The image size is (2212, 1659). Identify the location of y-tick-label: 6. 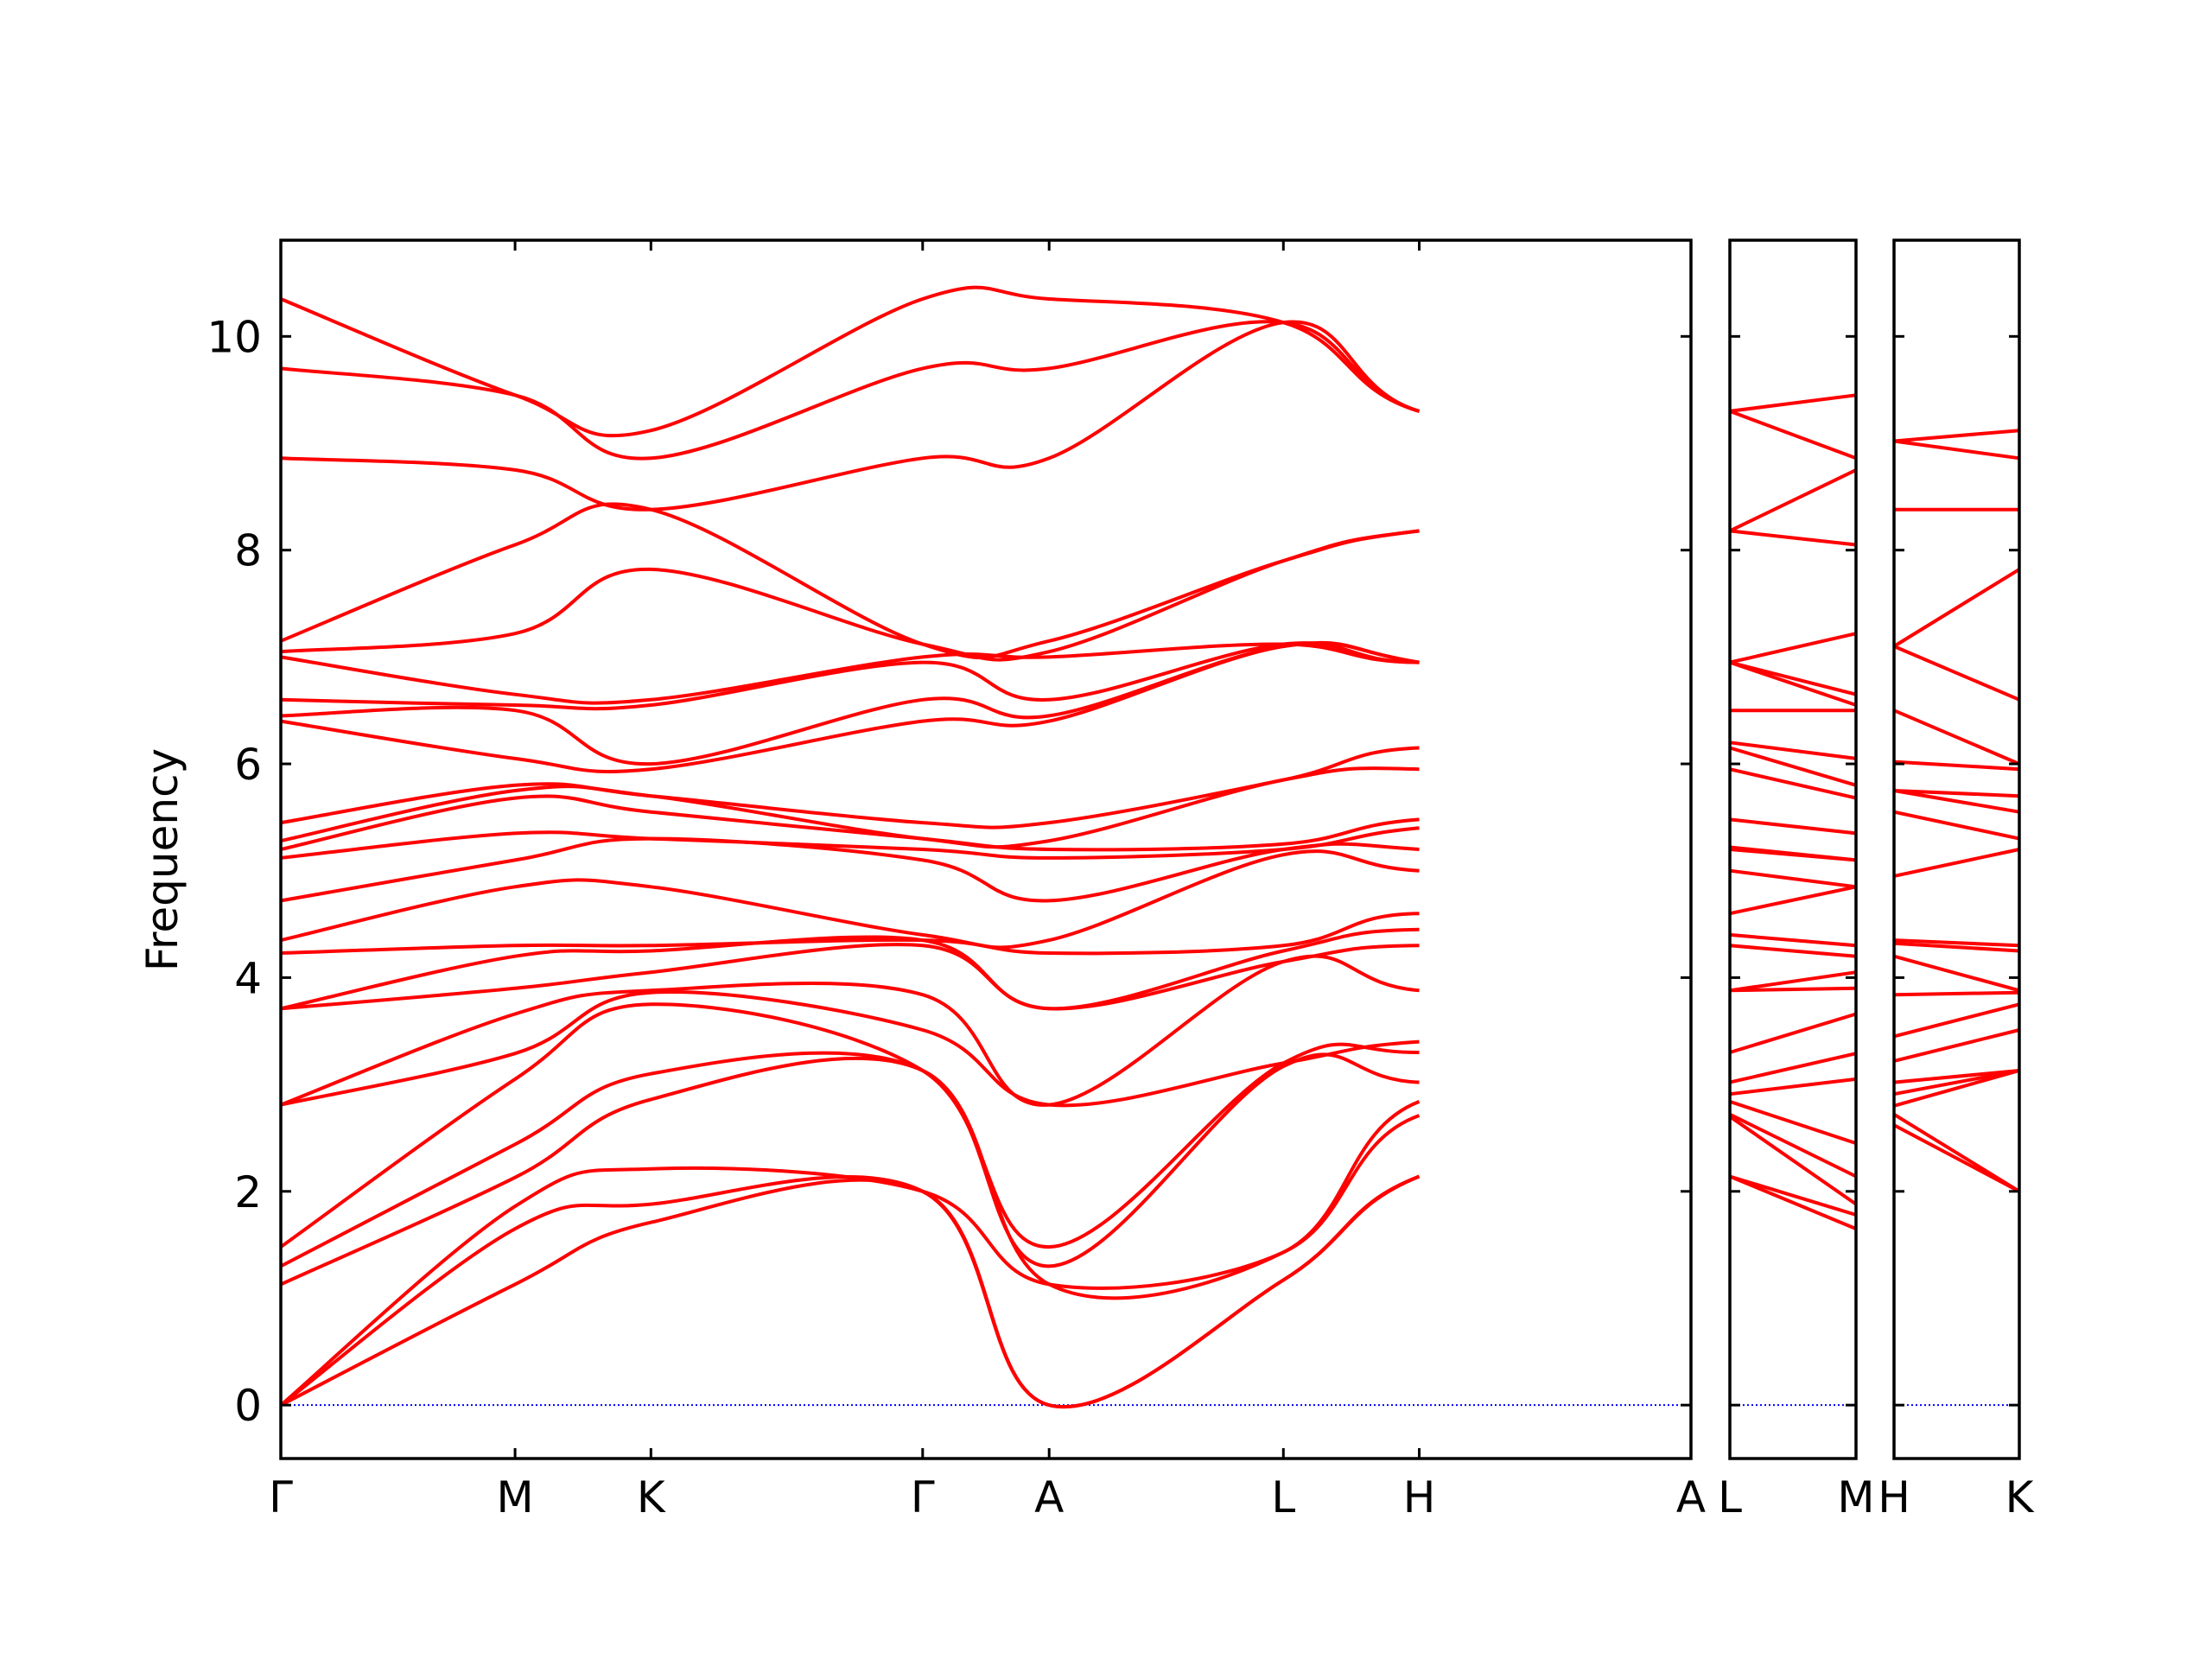
(248, 765).